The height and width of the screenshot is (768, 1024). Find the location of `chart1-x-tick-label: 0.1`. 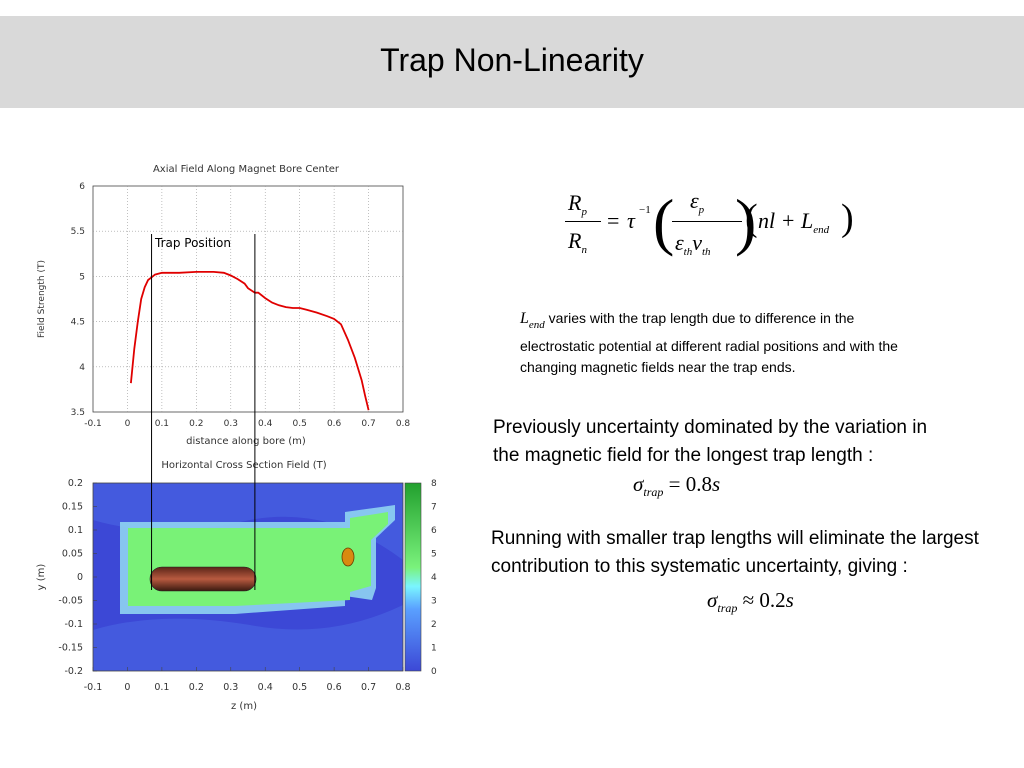

chart1-x-tick-label: 0.1 is located at coordinates (162, 424).